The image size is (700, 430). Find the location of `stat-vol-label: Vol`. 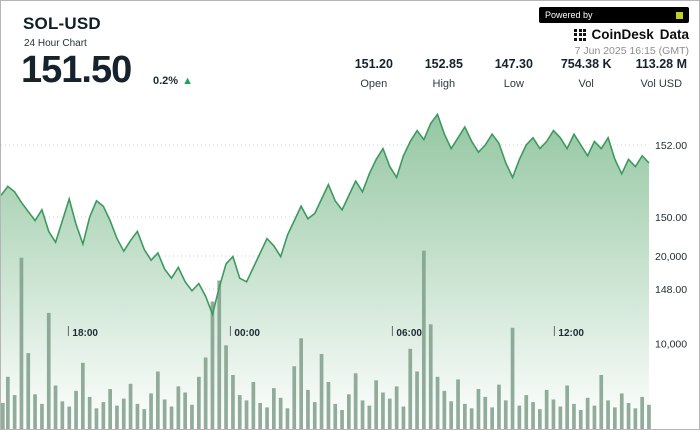

stat-vol-label: Vol is located at coordinates (586, 84).